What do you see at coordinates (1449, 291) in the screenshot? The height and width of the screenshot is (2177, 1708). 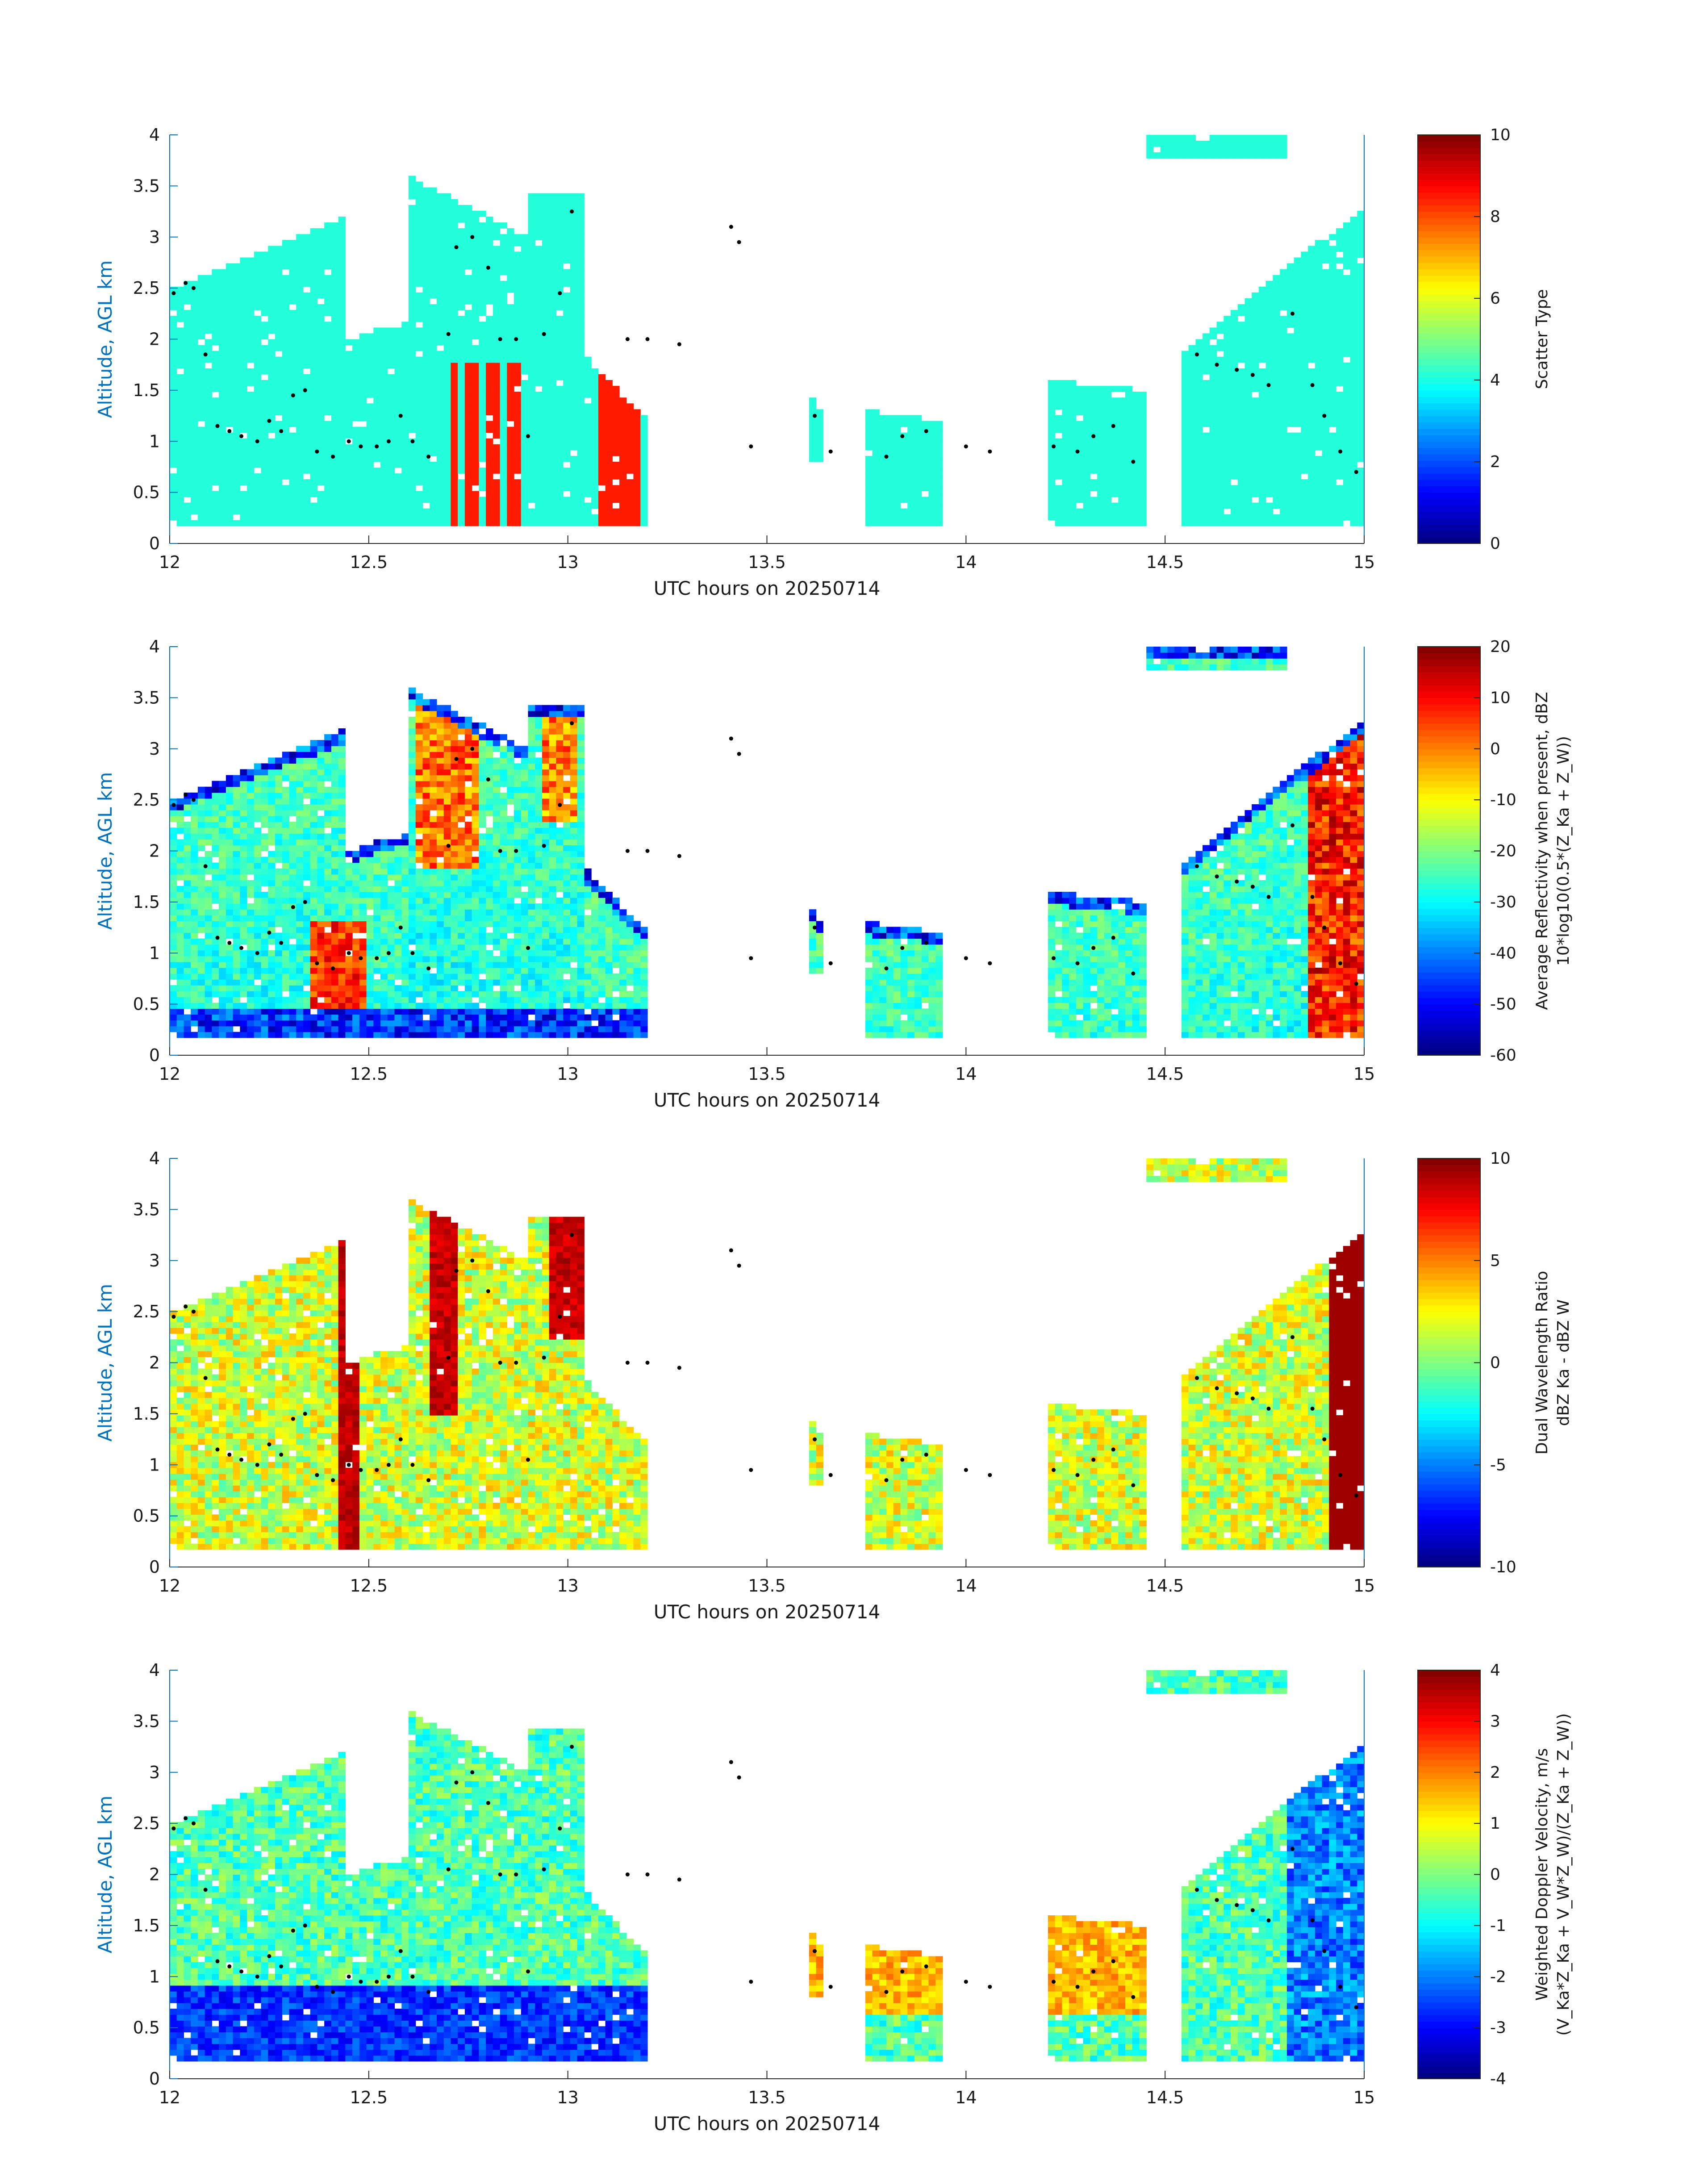 I see `colorbar-swatch` at bounding box center [1449, 291].